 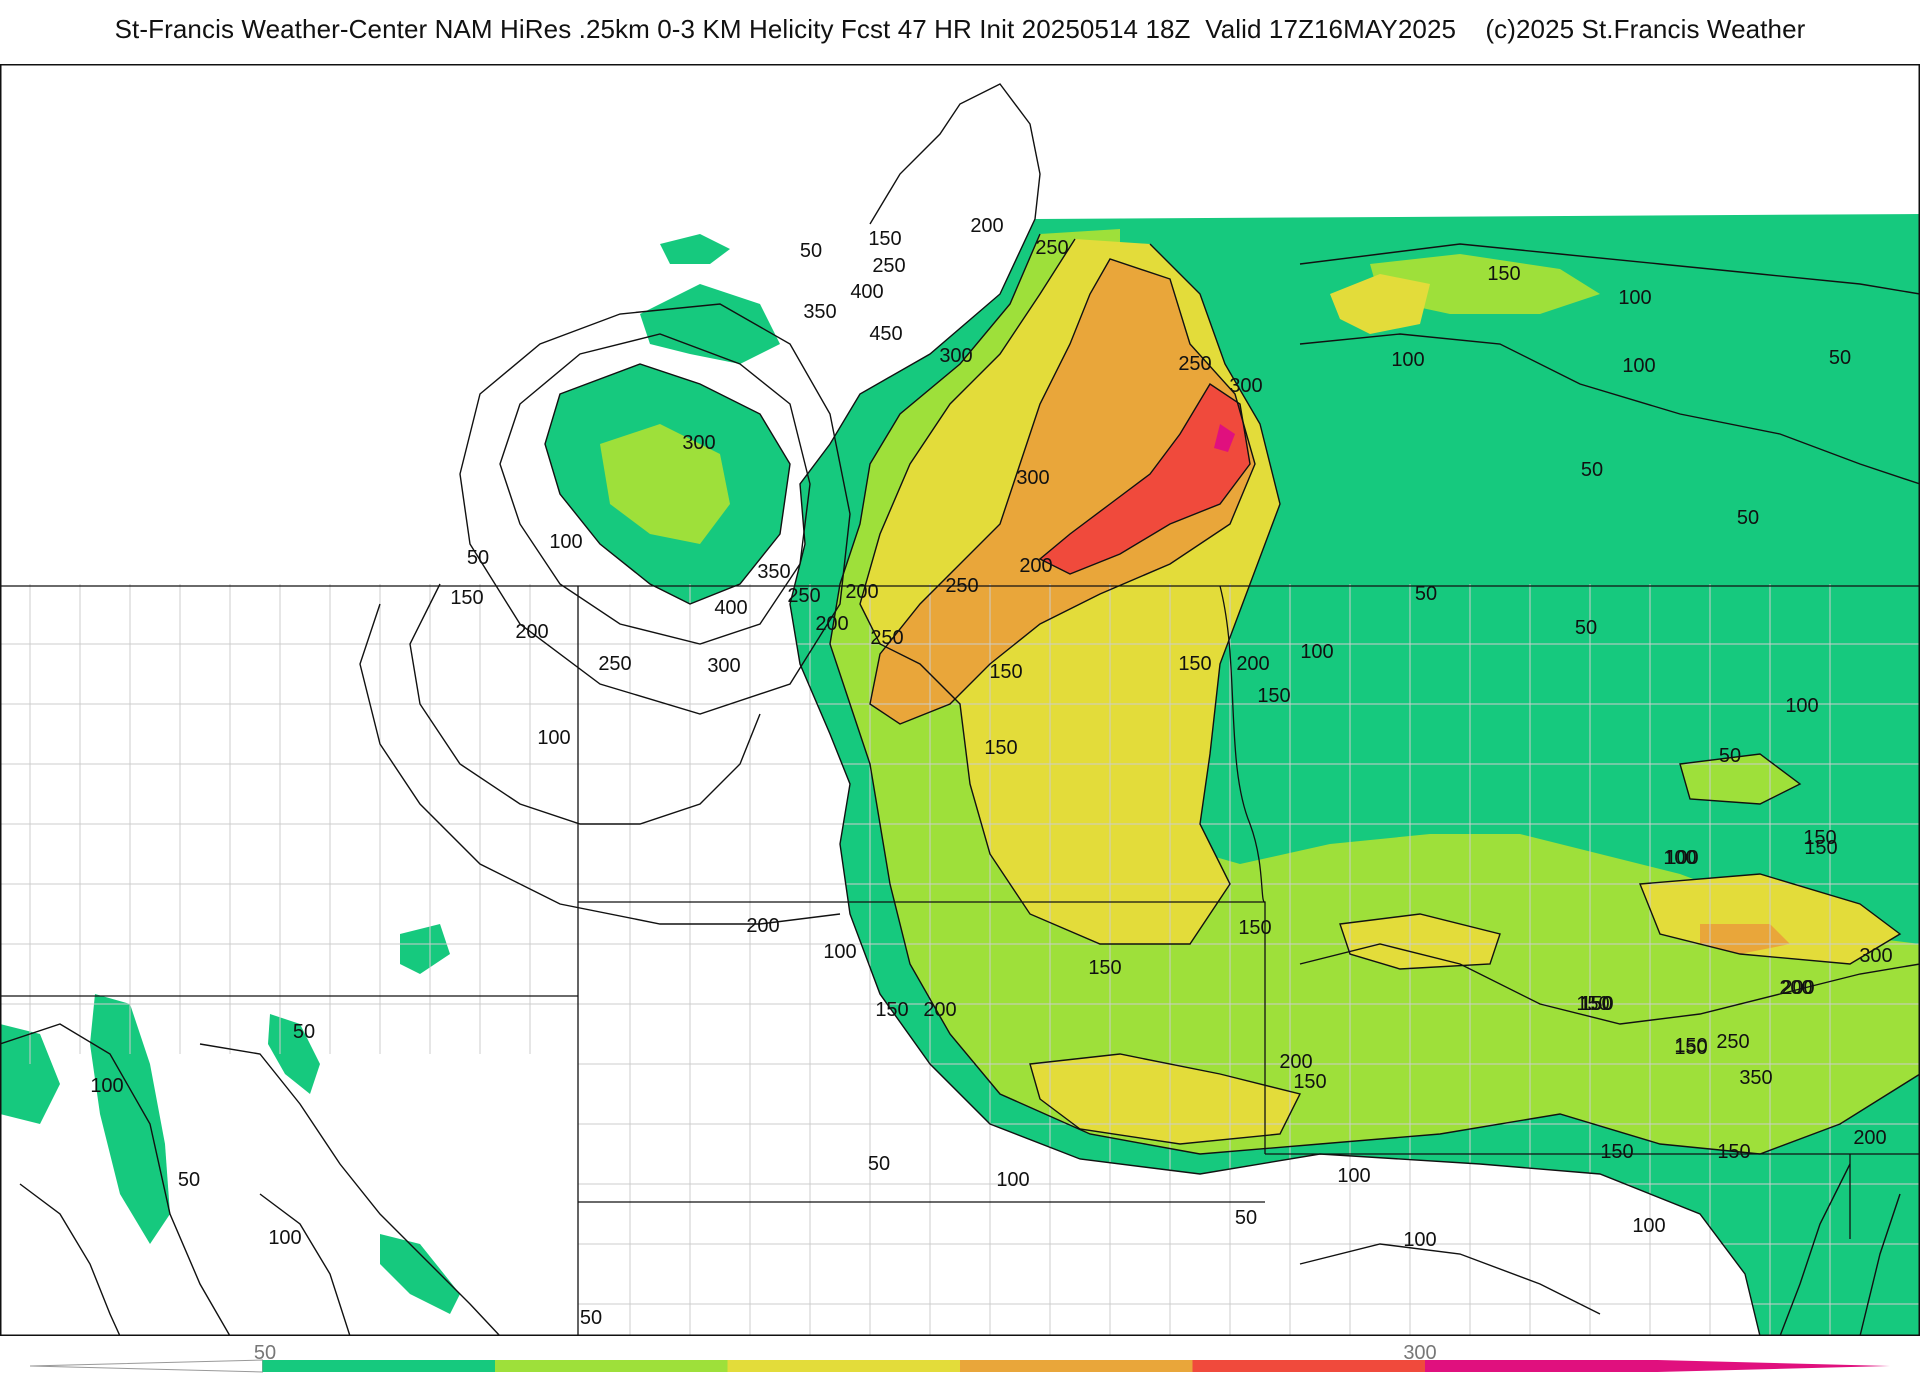 What do you see at coordinates (1420, 1353) in the screenshot?
I see `colorbar-label: 300` at bounding box center [1420, 1353].